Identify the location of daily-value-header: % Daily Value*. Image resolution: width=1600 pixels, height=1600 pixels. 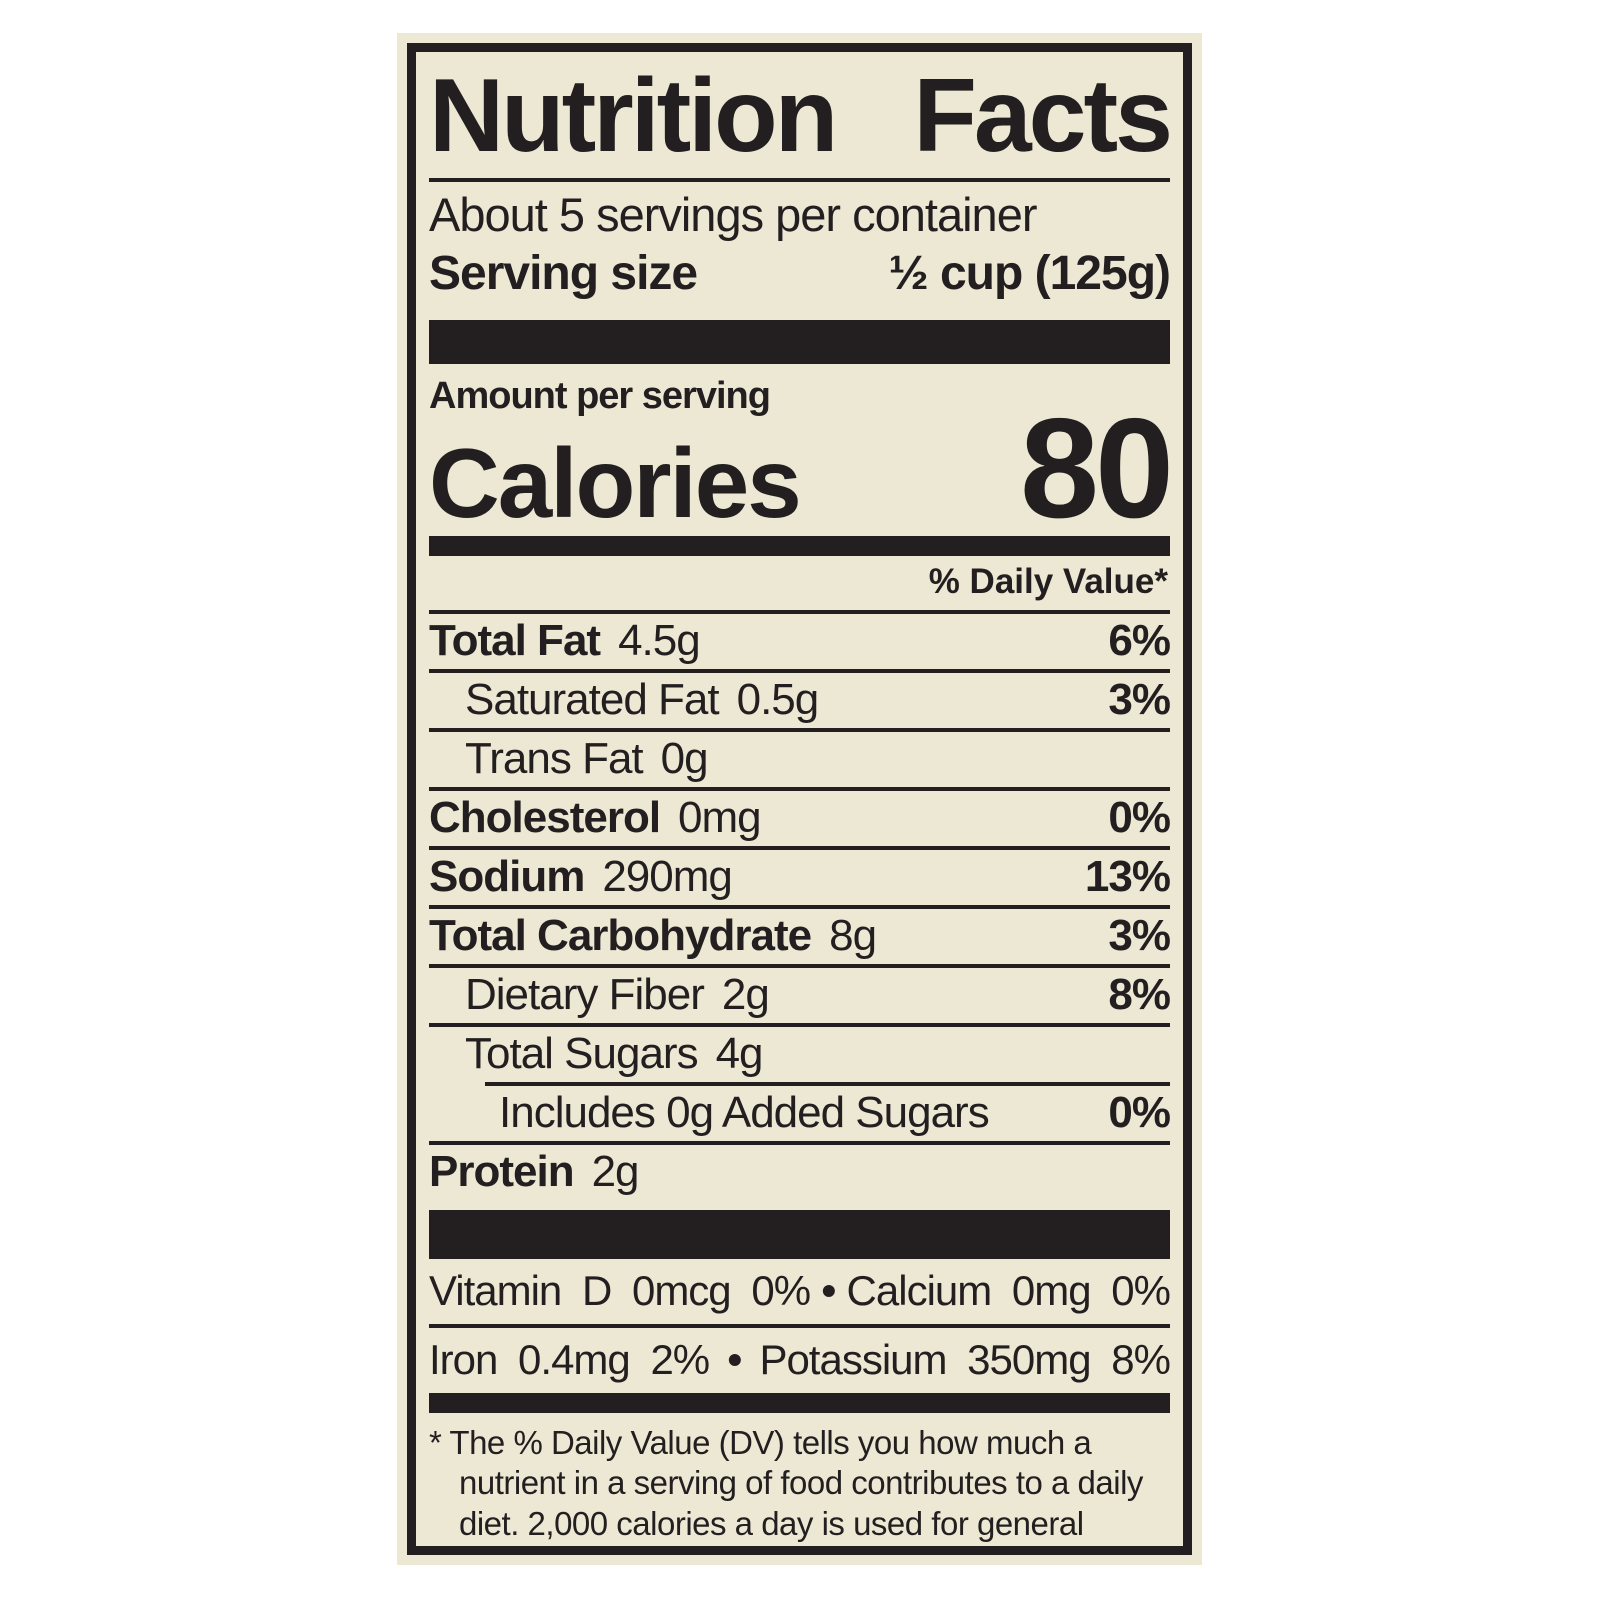
(1048, 582).